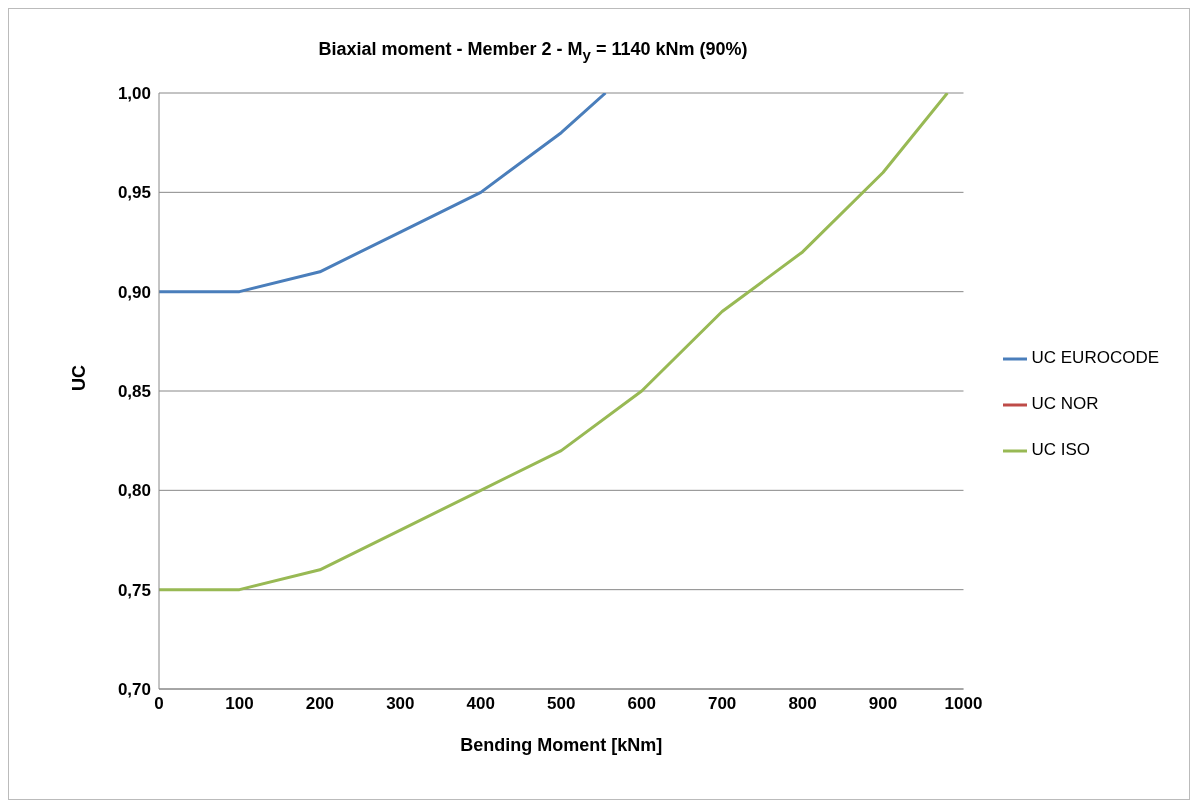  Describe the element at coordinates (963, 704) in the screenshot. I see `x-tick-label: 1000` at that location.